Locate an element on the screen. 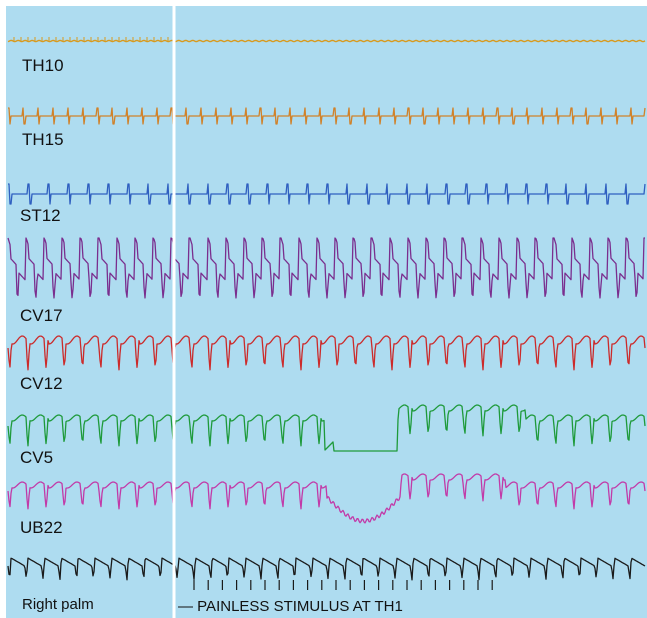 The width and height of the screenshot is (647, 618). label-th10: TH10 is located at coordinates (43, 65).